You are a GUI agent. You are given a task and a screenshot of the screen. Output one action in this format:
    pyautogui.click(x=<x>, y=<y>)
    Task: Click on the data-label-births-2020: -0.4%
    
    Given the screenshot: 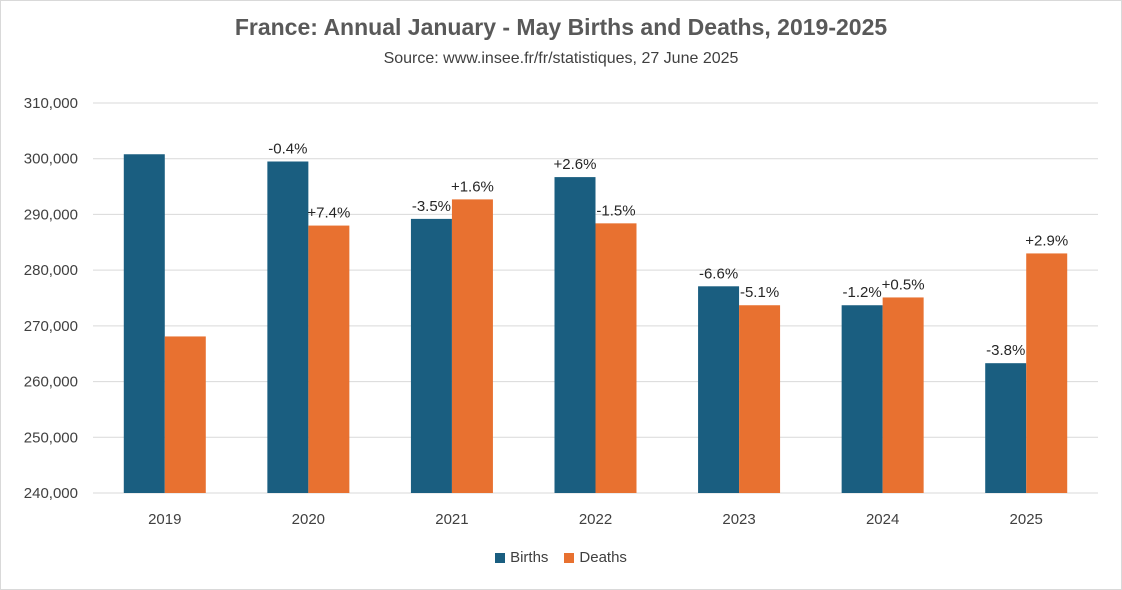 What is the action you would take?
    pyautogui.click(x=287, y=149)
    